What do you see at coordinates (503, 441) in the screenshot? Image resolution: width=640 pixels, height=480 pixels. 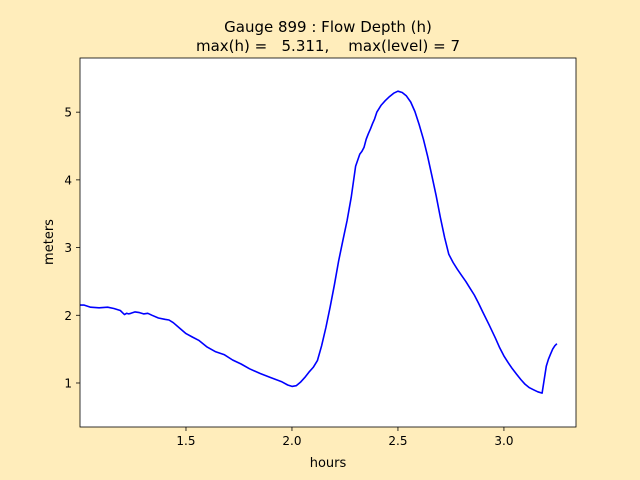 I see `x-tick-label: 3.0` at bounding box center [503, 441].